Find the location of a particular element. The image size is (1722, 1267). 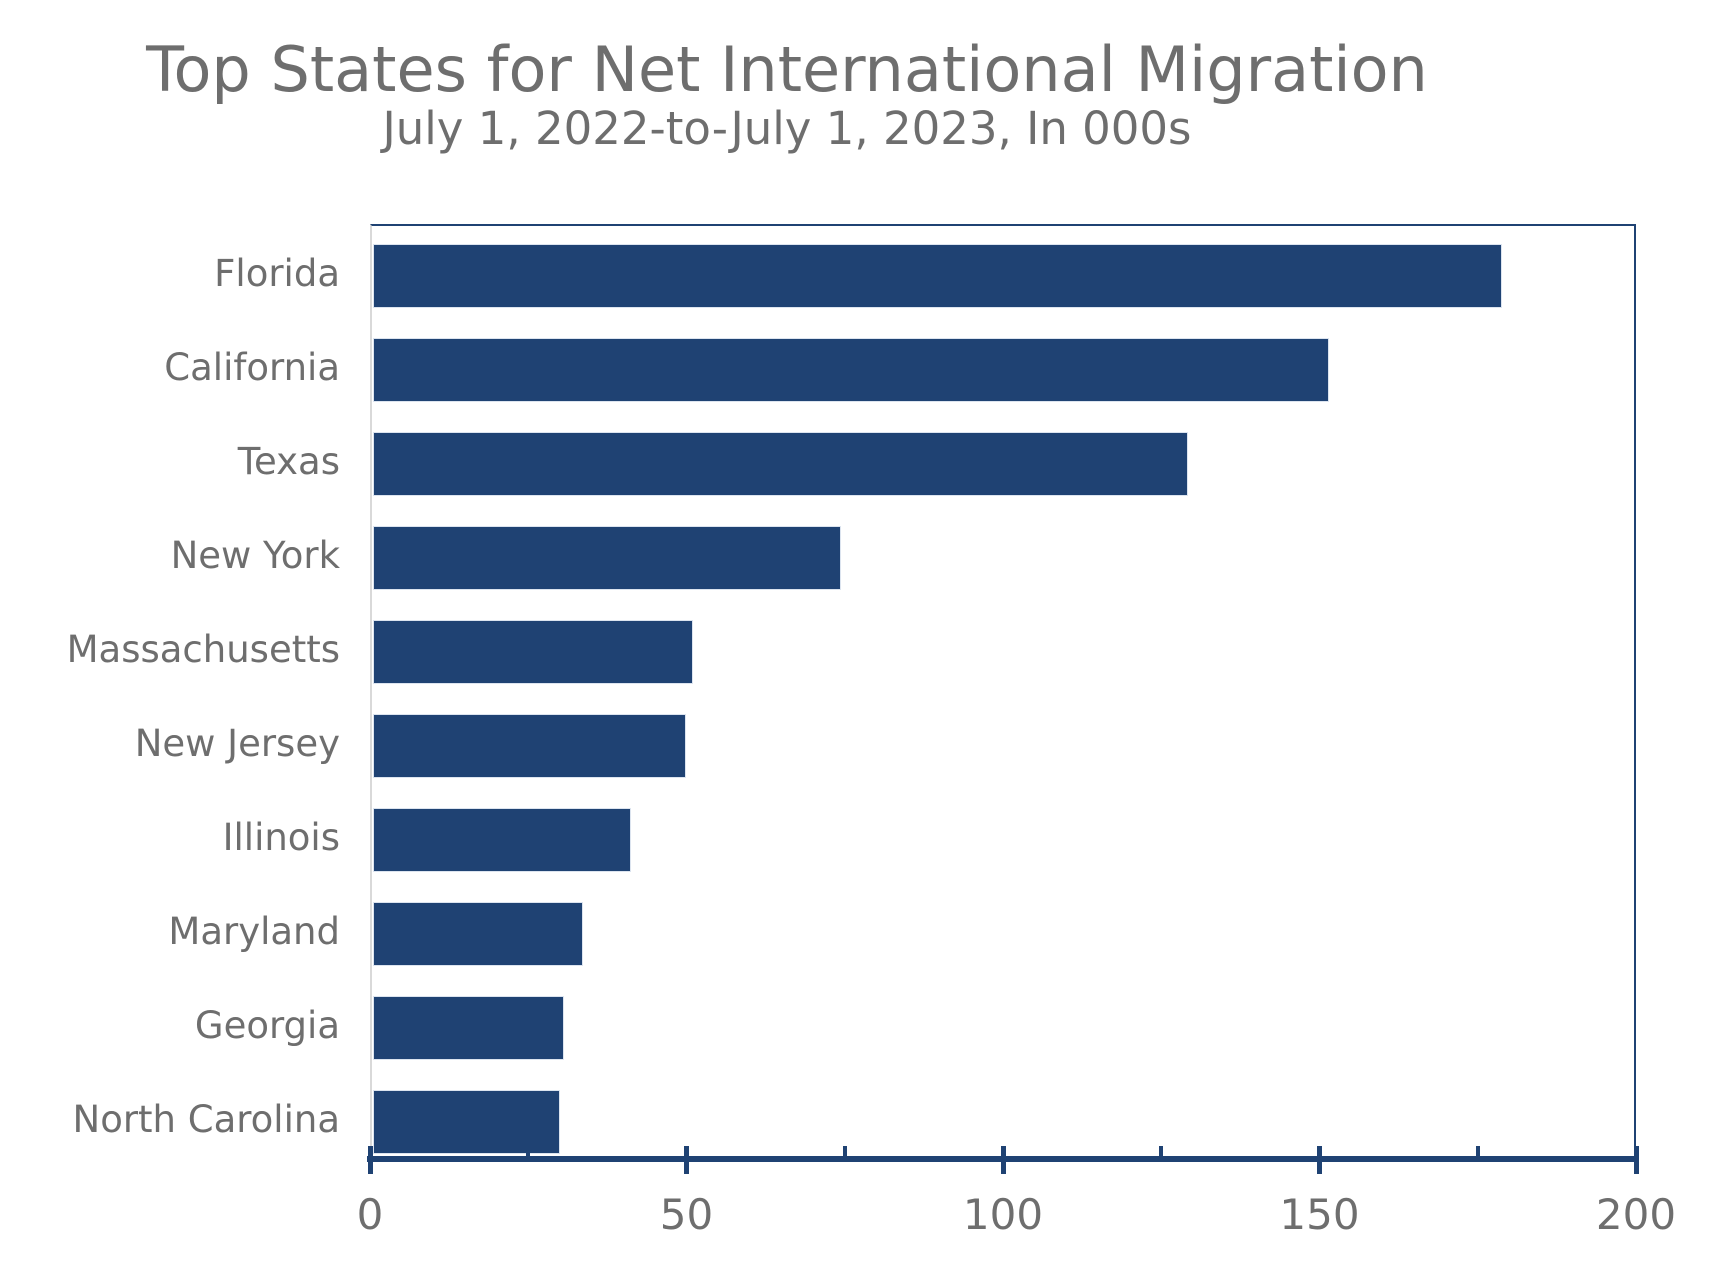

y-axis-label-florida: Florida is located at coordinates (277, 273).